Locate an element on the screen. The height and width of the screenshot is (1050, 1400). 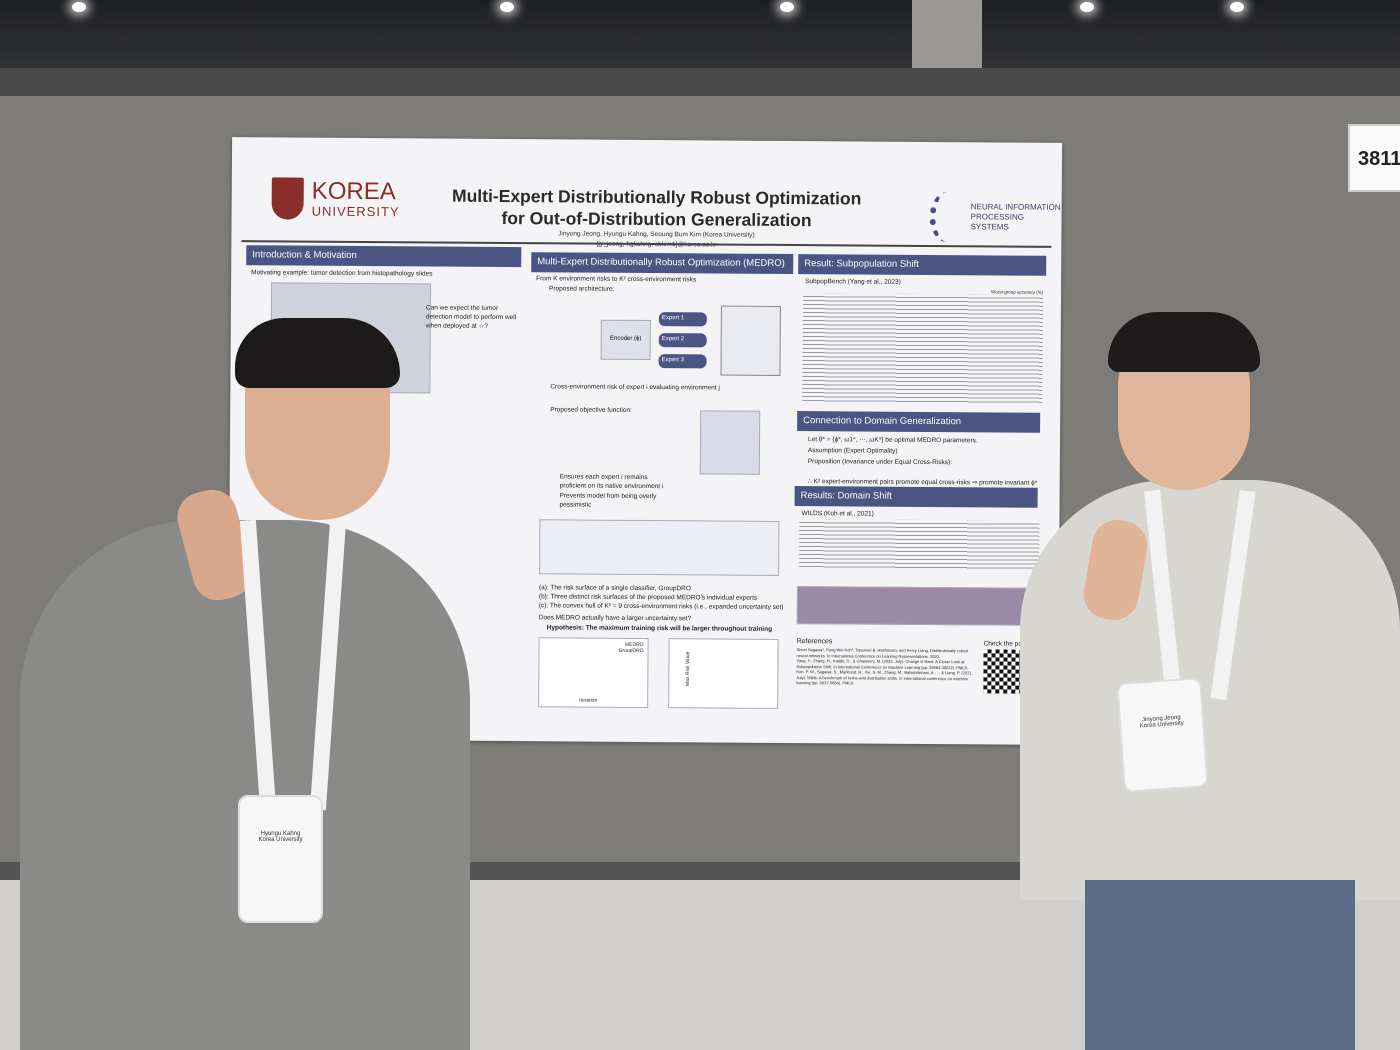
name-badge-left: Hyungu Kahng Korea University is located at coordinates (280, 859).